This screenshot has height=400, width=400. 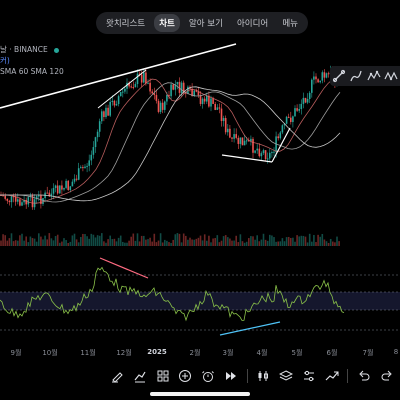 I want to click on time-axis-label: 2025, so click(x=157, y=352).